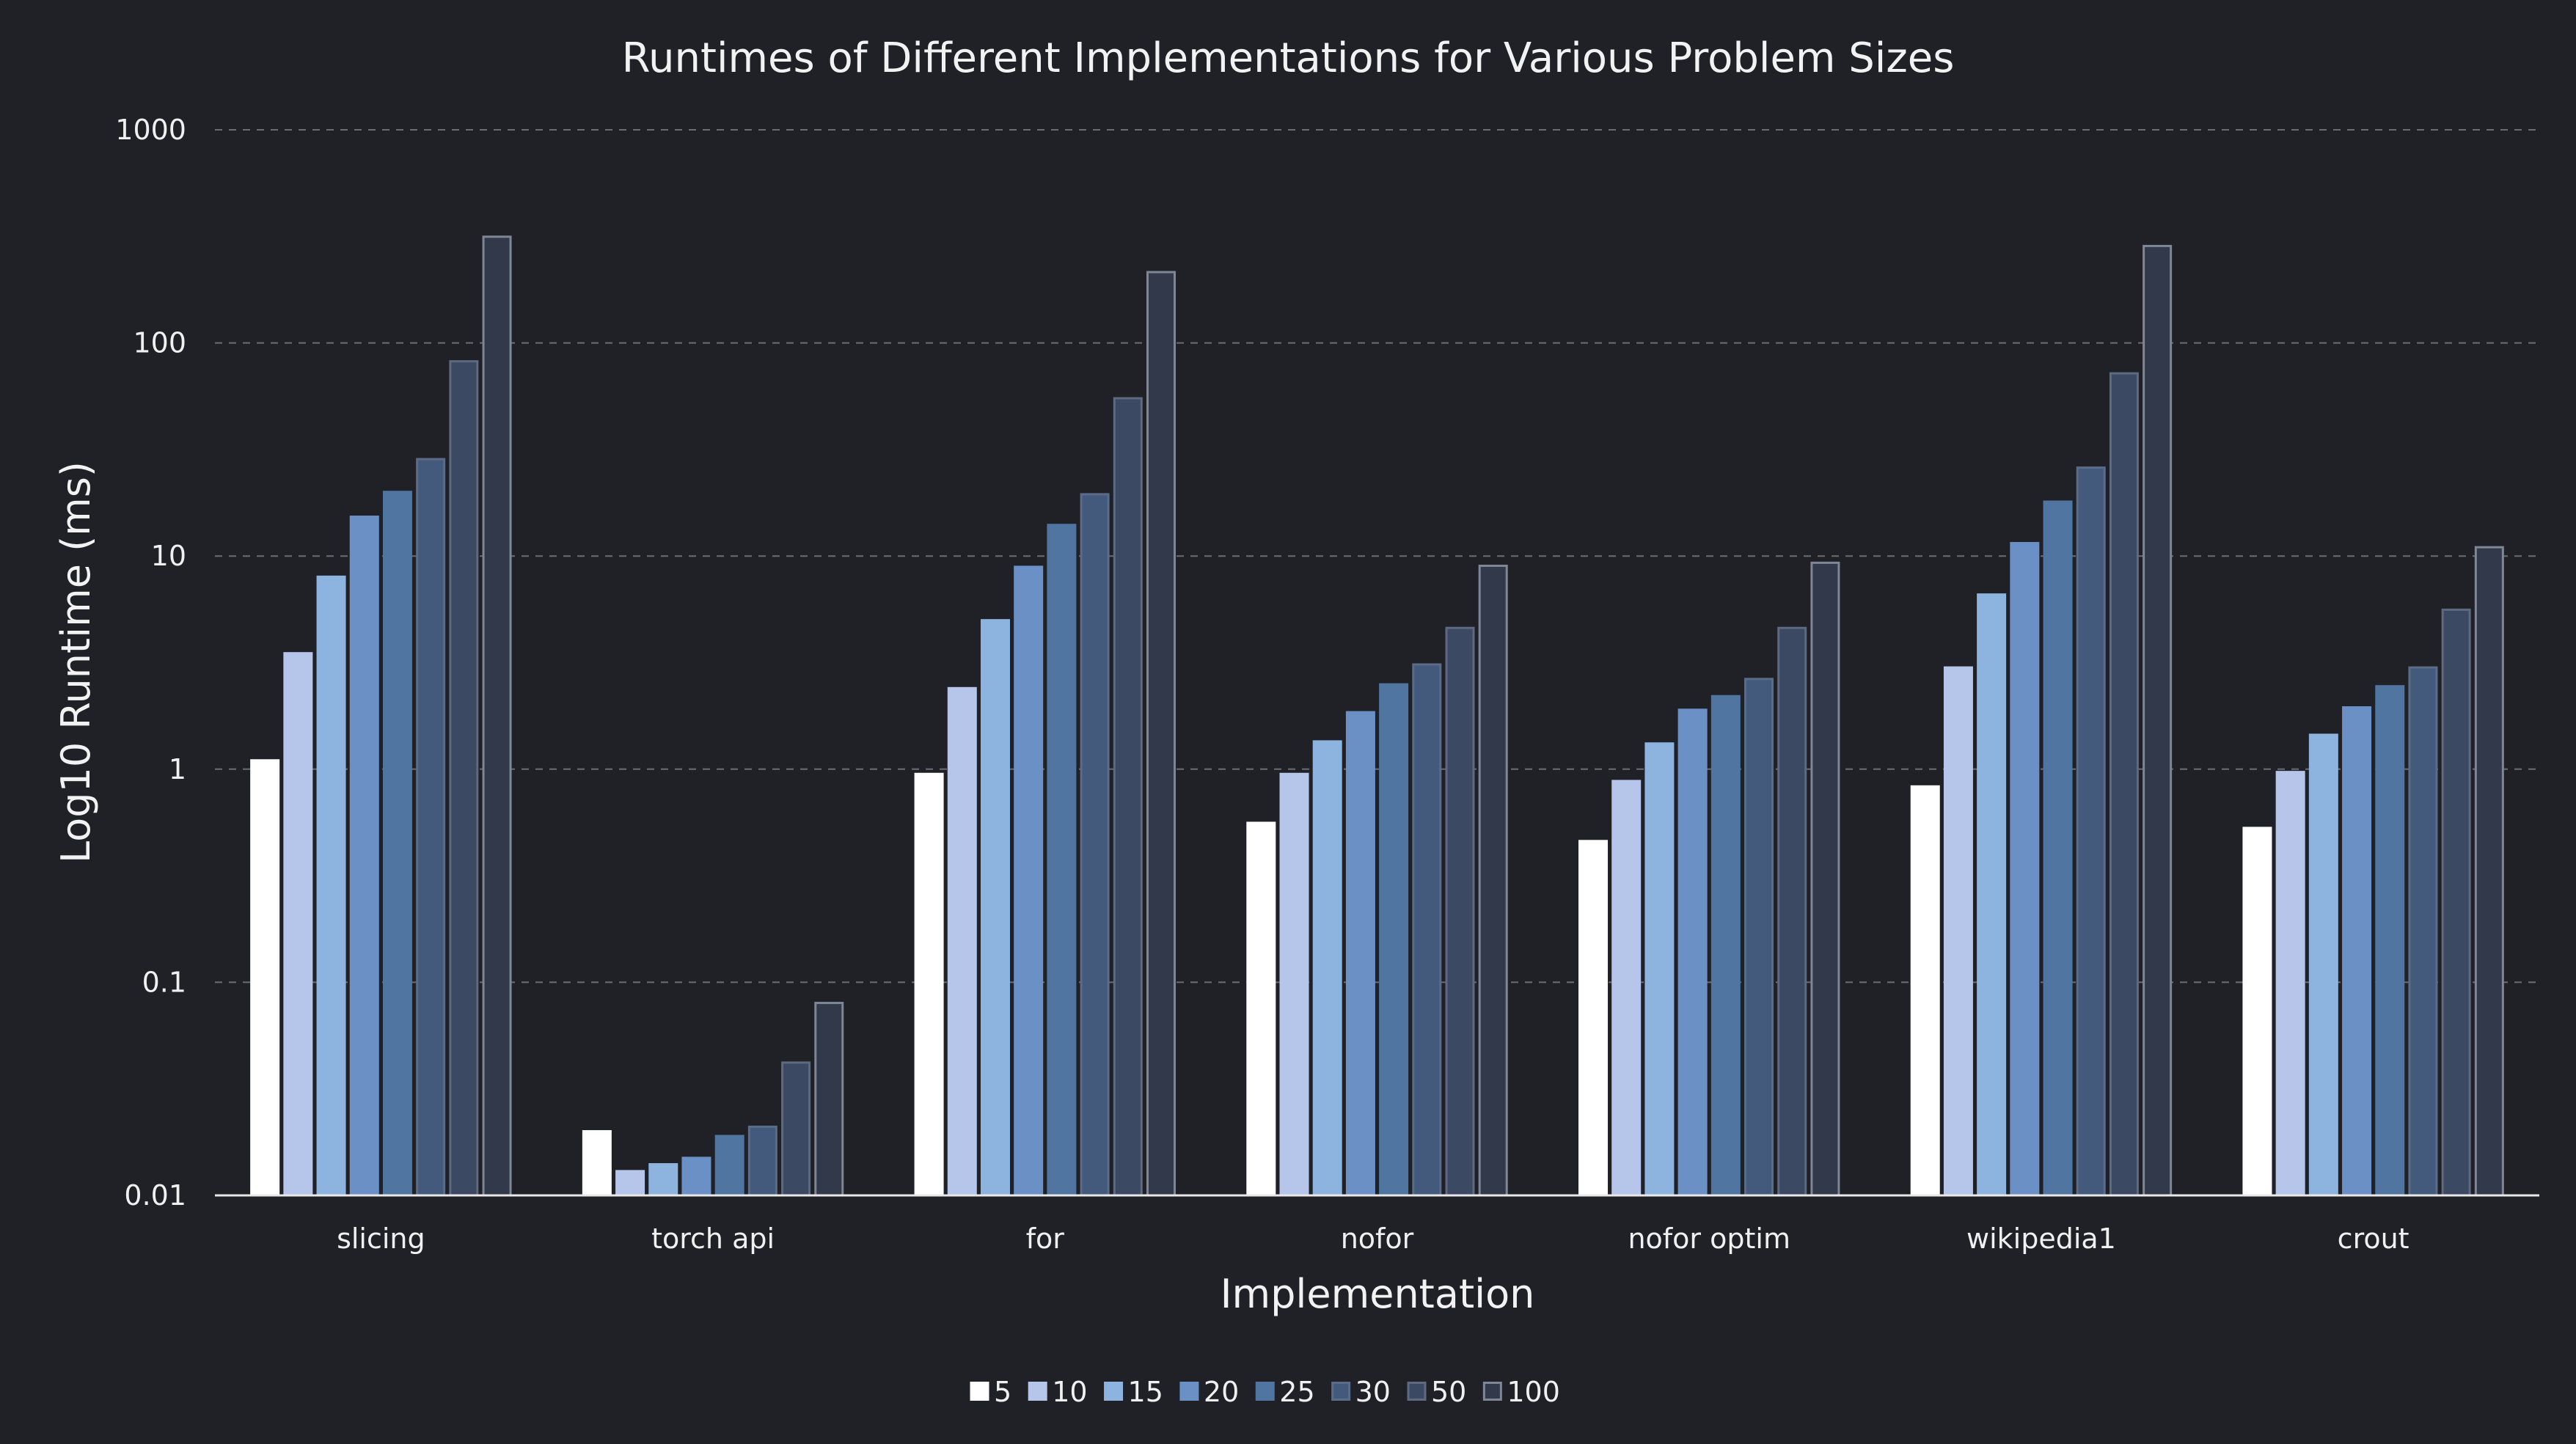 Image resolution: width=2576 pixels, height=1444 pixels. What do you see at coordinates (168, 556) in the screenshot?
I see `y-tick-label: 10` at bounding box center [168, 556].